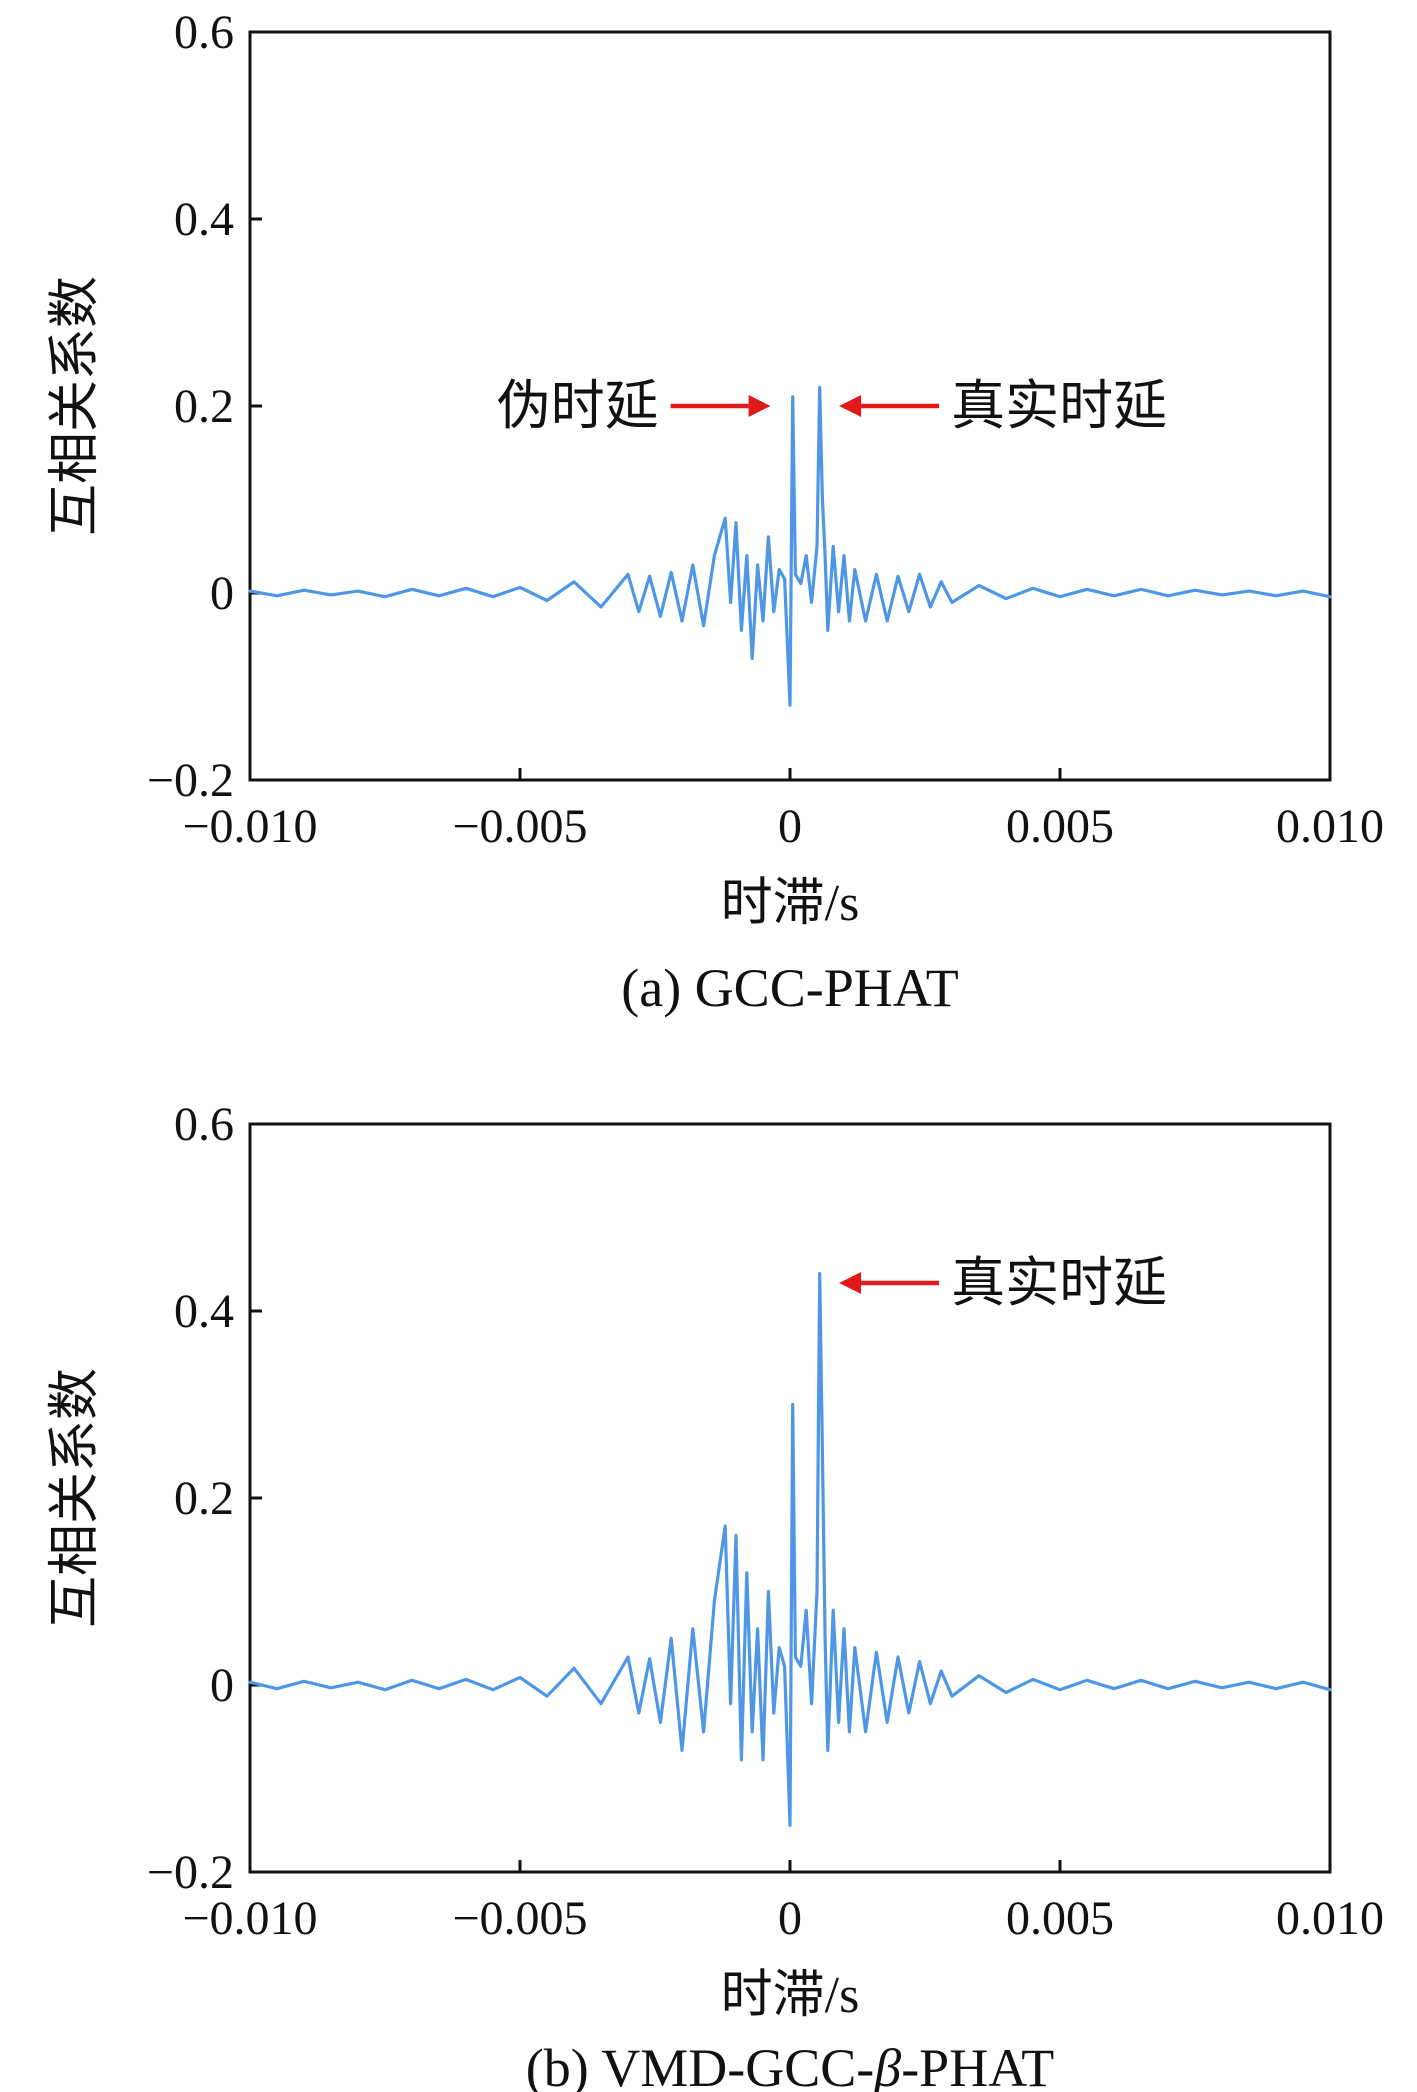 The height and width of the screenshot is (2092, 1417). Describe the element at coordinates (887, 2065) in the screenshot. I see `caption-b-beta: β` at that location.